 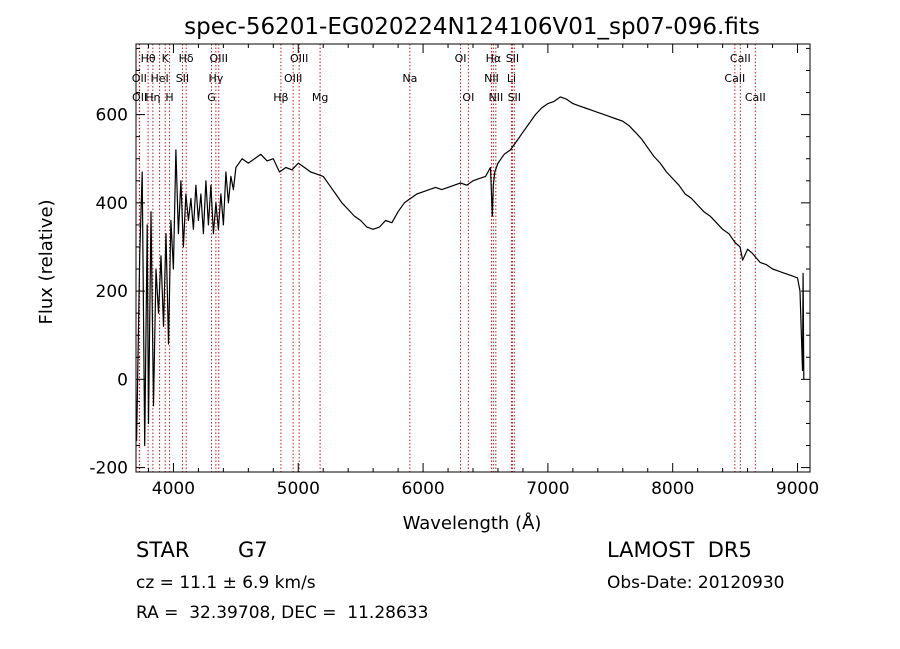 I want to click on y-tick-label: 600, so click(x=112, y=116).